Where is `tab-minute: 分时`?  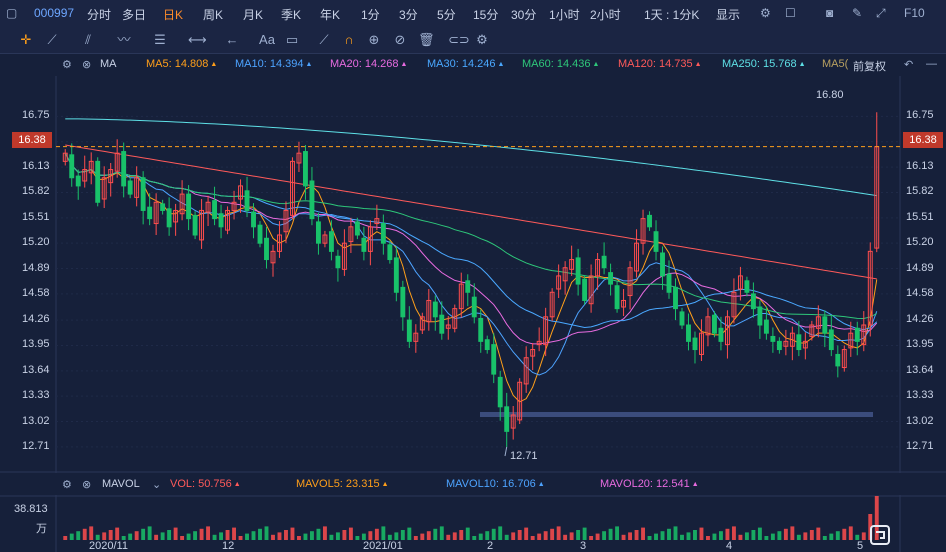
tab-minute: 分时 is located at coordinates (99, 15).